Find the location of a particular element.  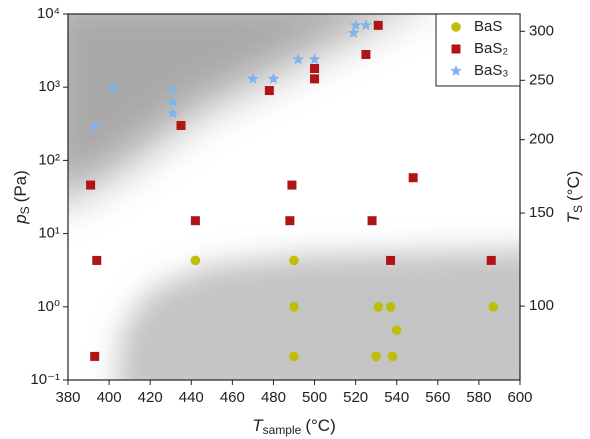

y-tick-label: 10² is located at coordinates (49, 159).